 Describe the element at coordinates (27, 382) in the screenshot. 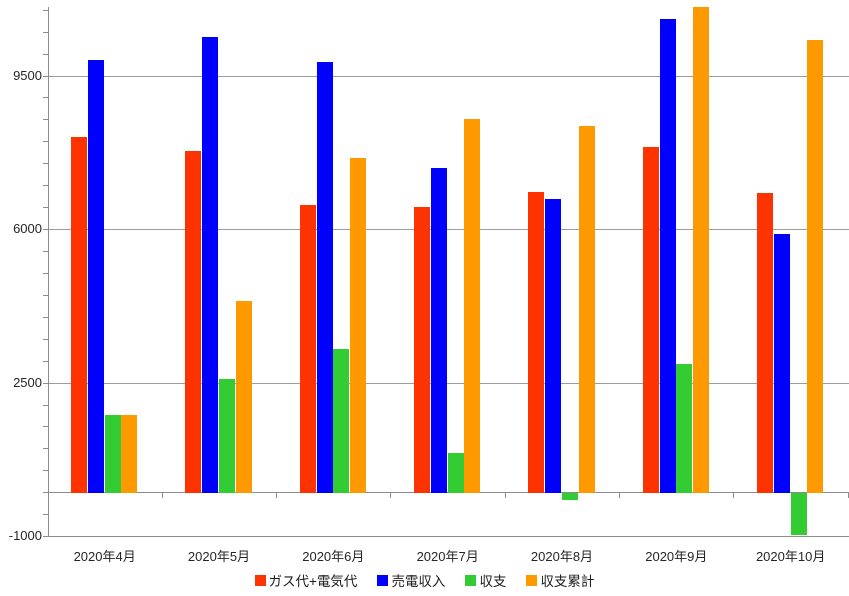

I see `y-axis-label: 2500` at that location.